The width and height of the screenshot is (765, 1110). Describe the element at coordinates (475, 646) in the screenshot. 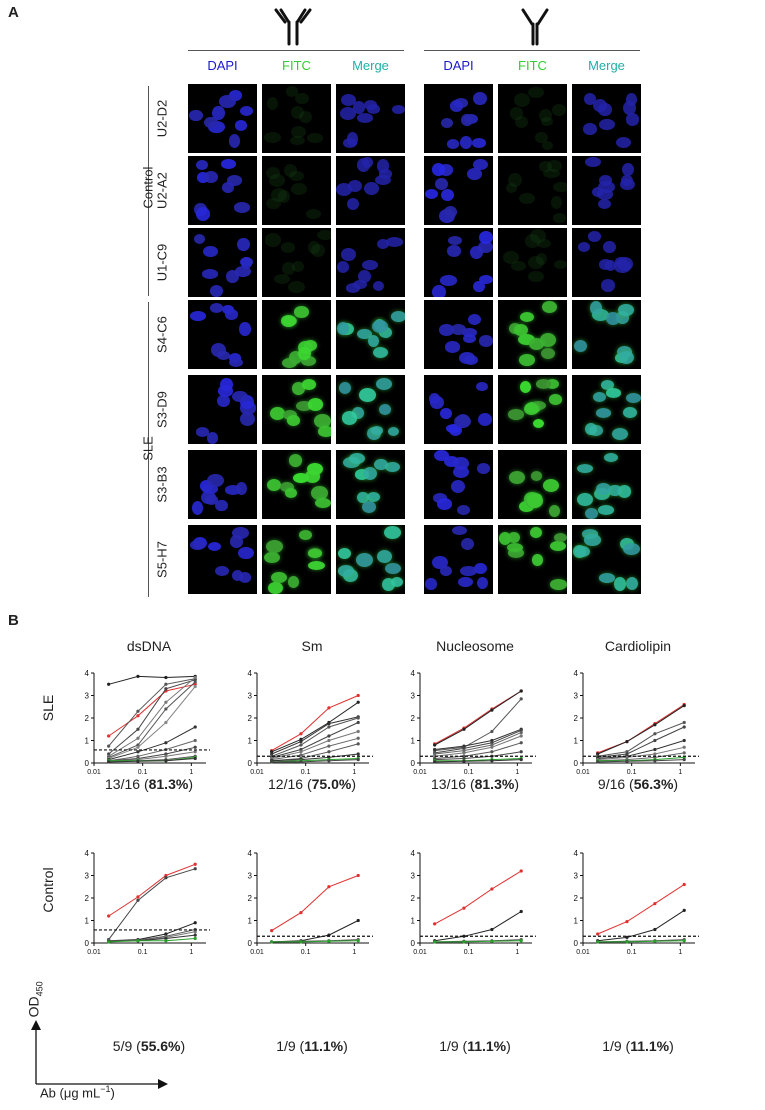

I see `column-title-nucleosome: Nucleosome` at that location.